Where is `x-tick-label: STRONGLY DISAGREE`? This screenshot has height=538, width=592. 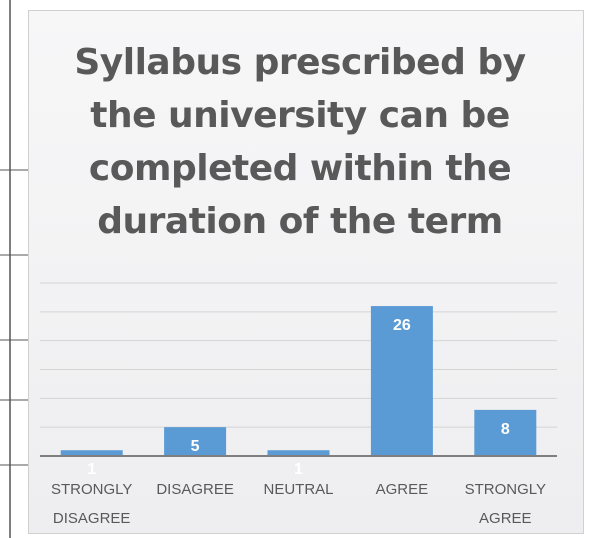
x-tick-label: STRONGLY DISAGREE is located at coordinates (91, 504).